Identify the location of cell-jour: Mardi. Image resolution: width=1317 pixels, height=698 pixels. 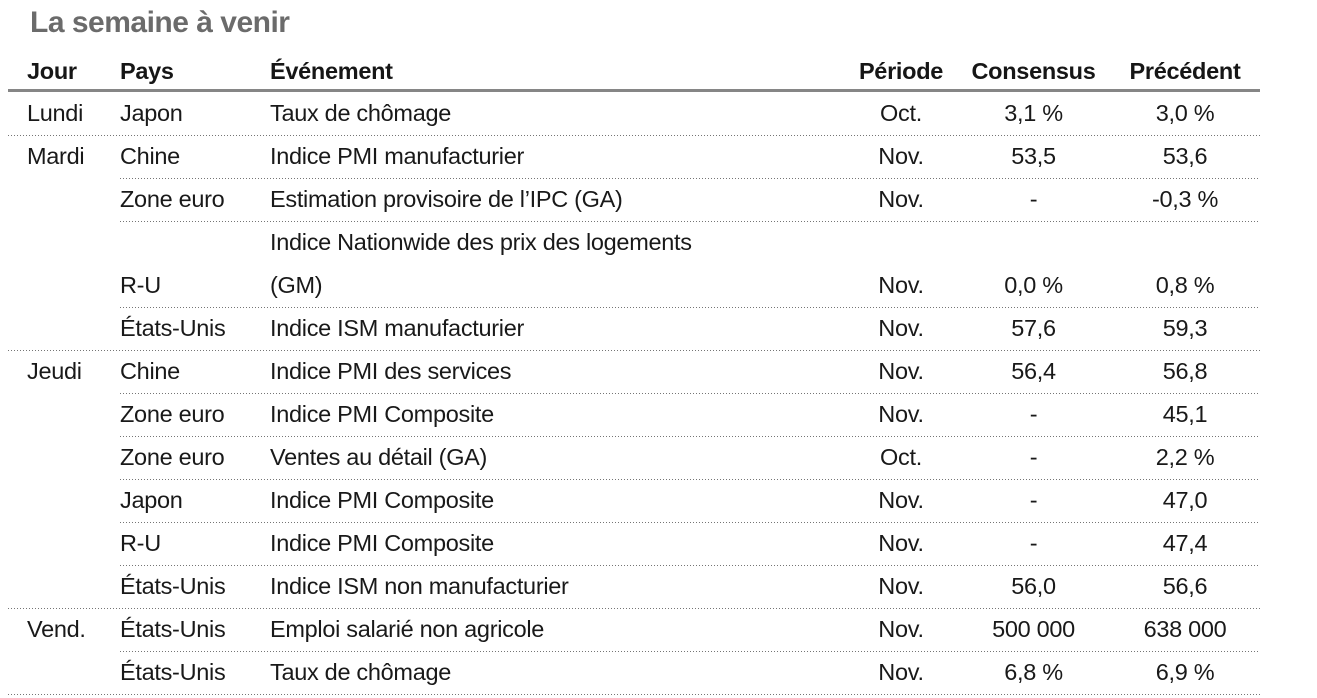
(56, 156).